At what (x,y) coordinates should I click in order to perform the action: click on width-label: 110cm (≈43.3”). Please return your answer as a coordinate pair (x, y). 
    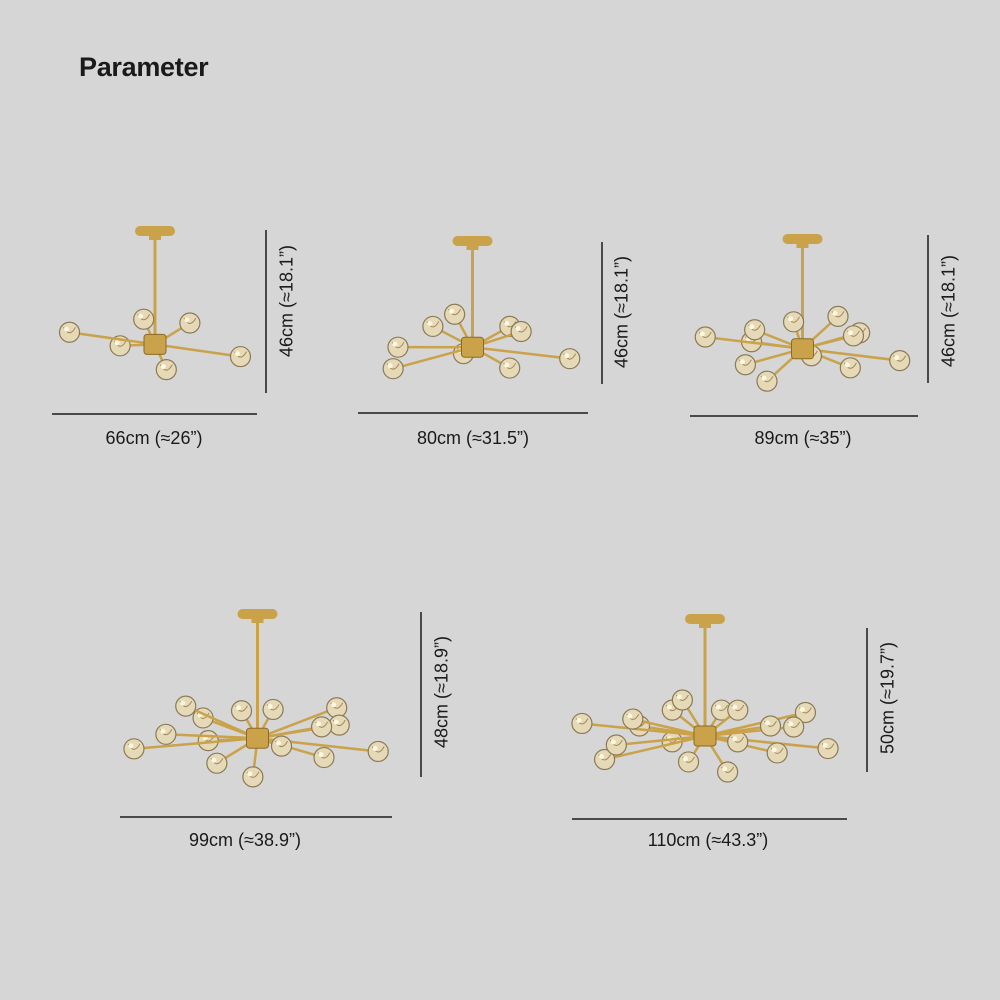
    Looking at the image, I should click on (708, 840).